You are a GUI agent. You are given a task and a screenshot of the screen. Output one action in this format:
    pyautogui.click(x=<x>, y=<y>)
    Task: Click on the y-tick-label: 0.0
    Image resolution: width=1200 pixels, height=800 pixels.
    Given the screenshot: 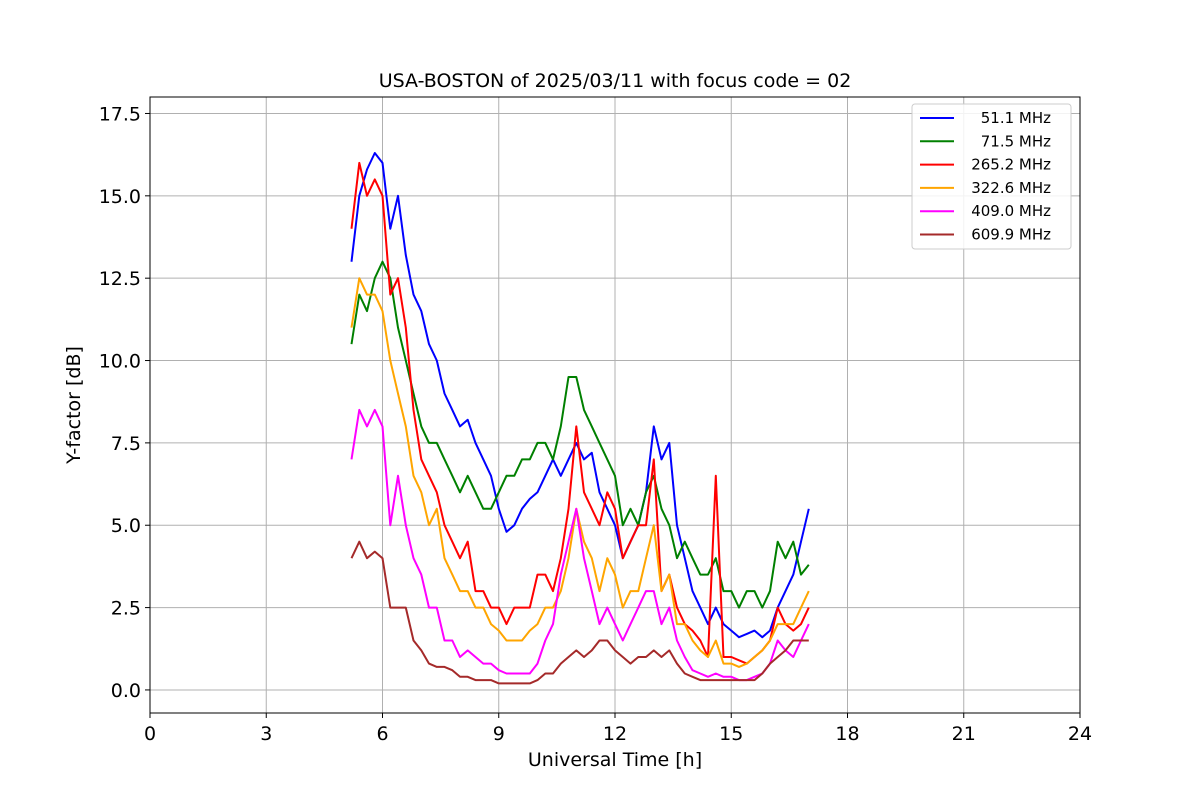 What is the action you would take?
    pyautogui.click(x=126, y=691)
    